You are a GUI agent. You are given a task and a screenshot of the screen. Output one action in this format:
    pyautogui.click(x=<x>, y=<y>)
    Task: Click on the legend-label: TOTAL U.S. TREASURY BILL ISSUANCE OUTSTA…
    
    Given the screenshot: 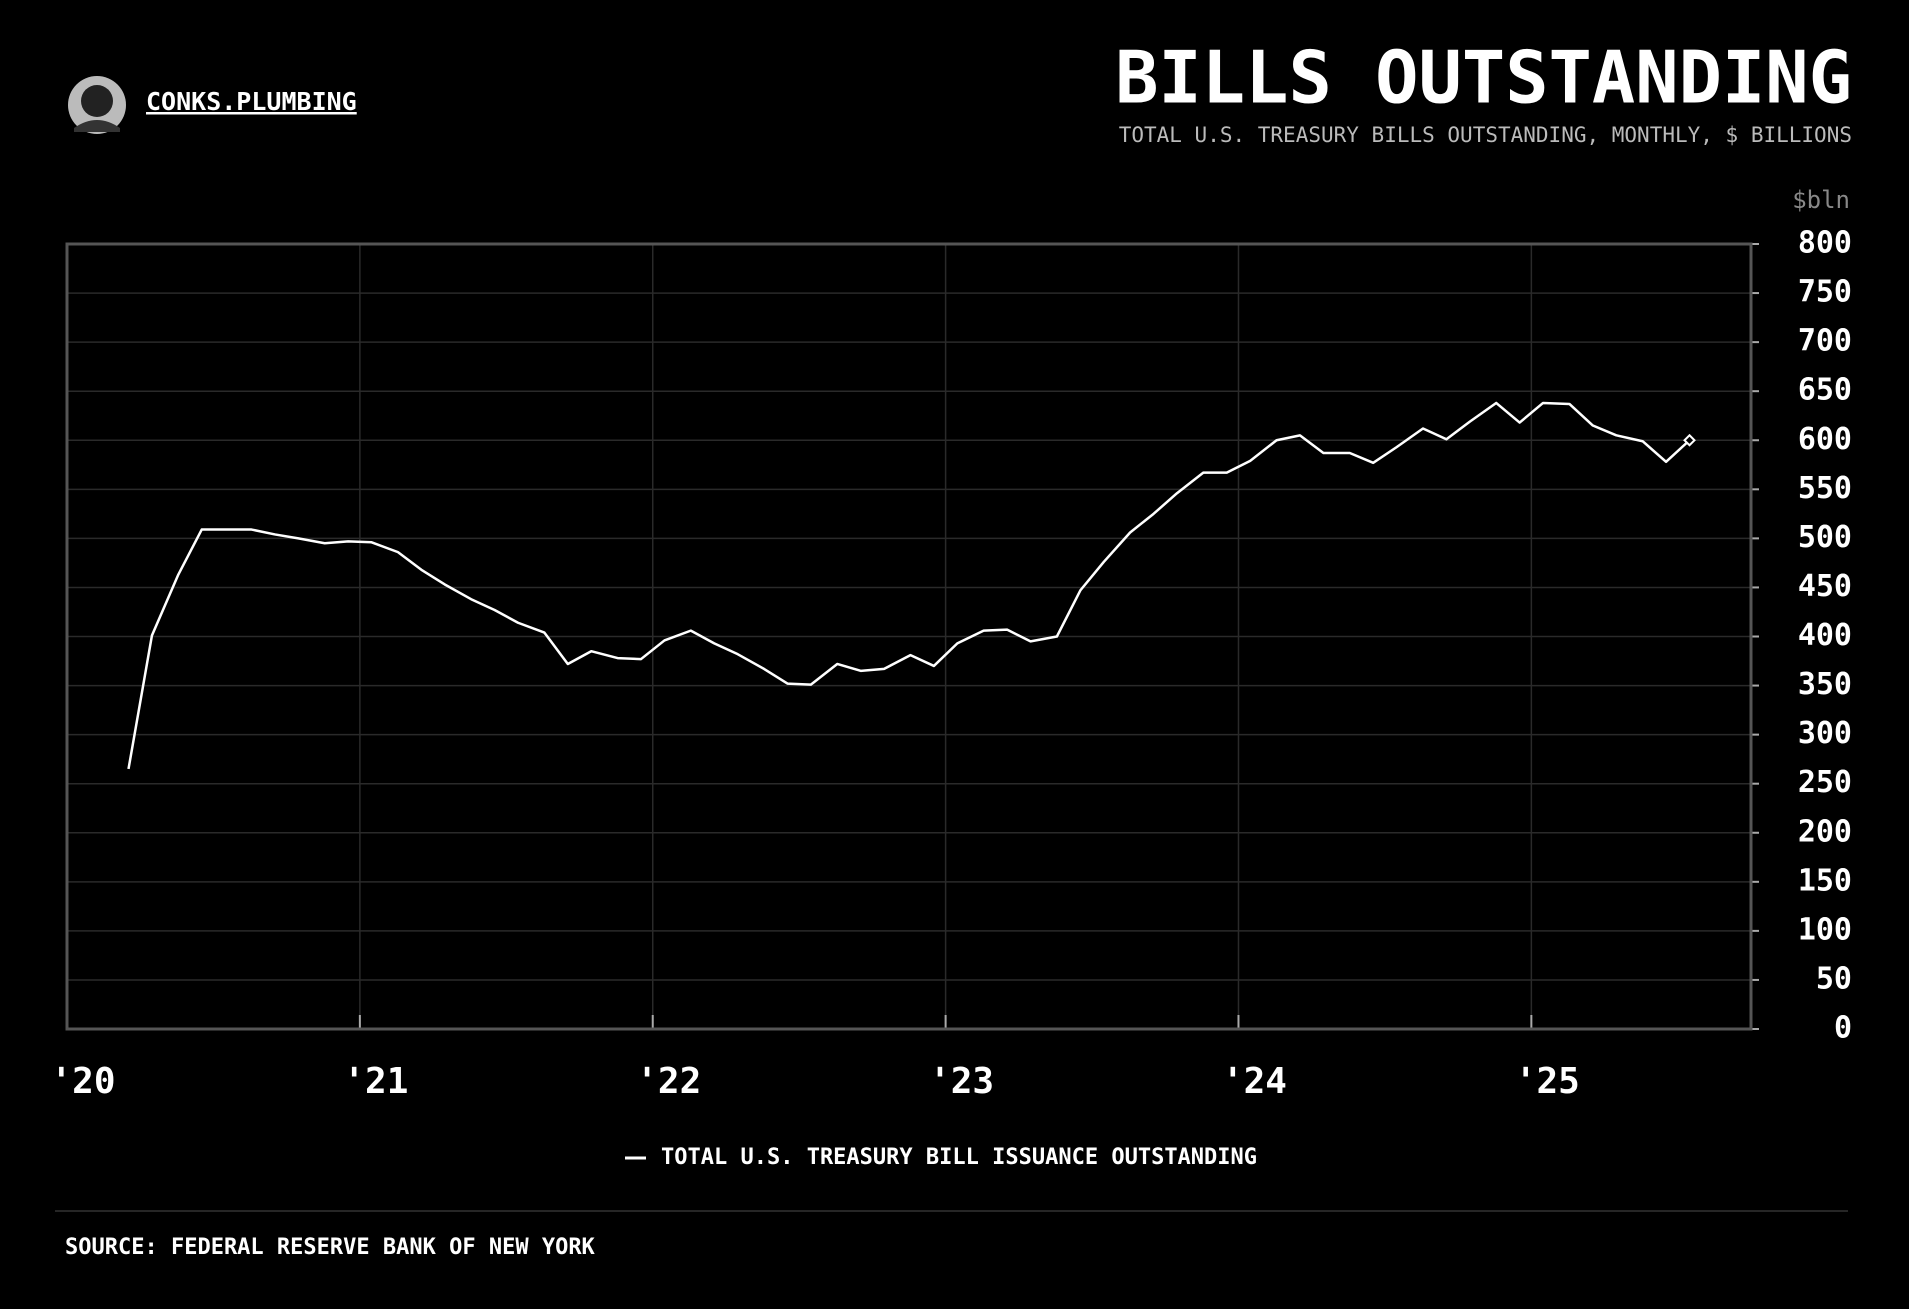 What is the action you would take?
    pyautogui.click(x=959, y=1157)
    